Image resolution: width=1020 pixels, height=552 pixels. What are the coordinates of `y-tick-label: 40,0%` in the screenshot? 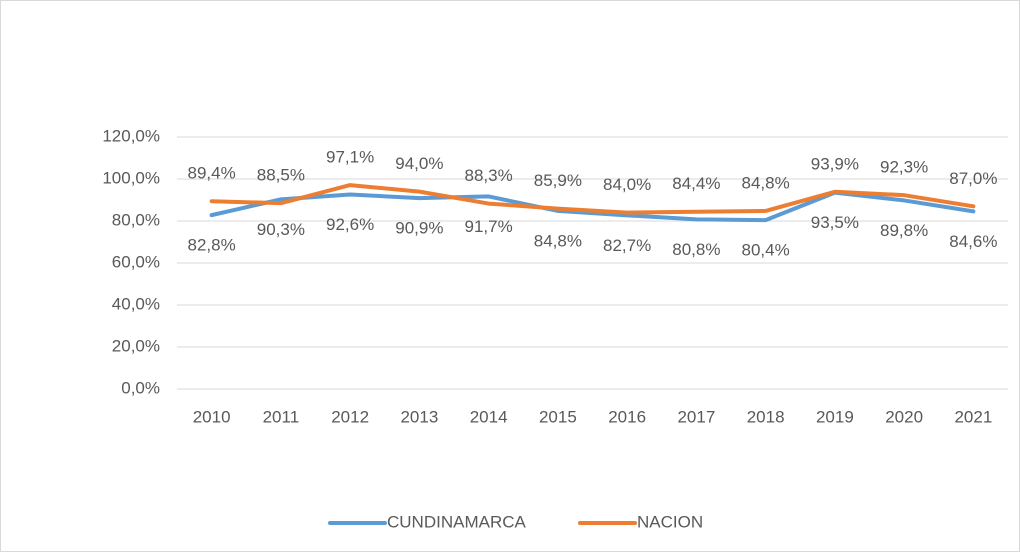 It's located at (136, 303).